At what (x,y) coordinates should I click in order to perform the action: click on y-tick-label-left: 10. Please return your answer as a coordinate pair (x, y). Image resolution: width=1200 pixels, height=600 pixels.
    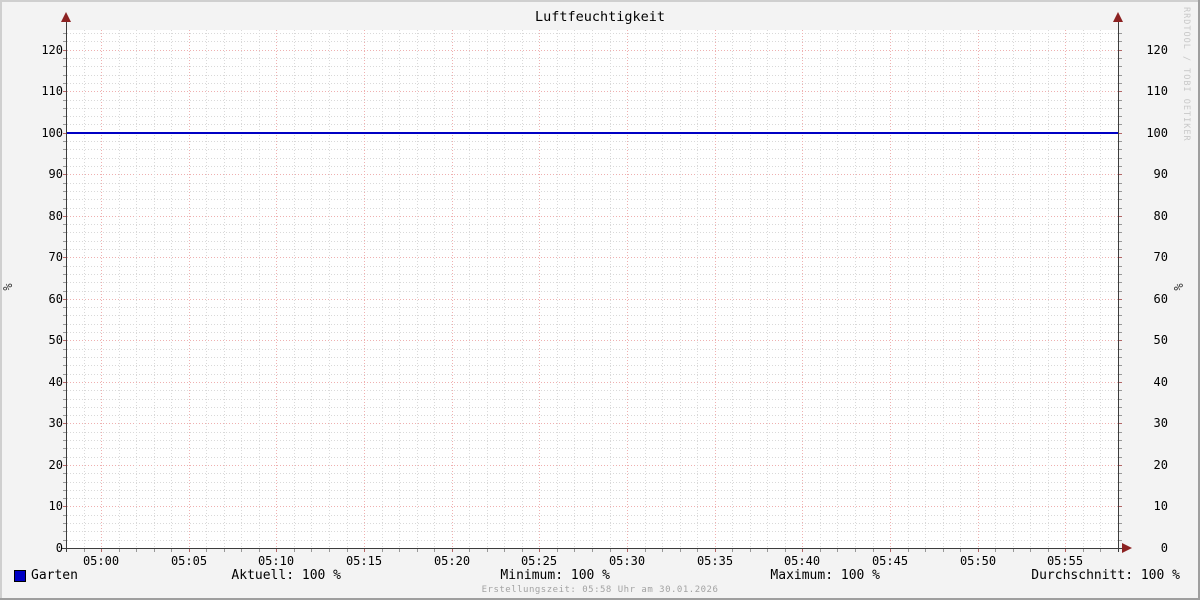
    Looking at the image, I should click on (55, 506).